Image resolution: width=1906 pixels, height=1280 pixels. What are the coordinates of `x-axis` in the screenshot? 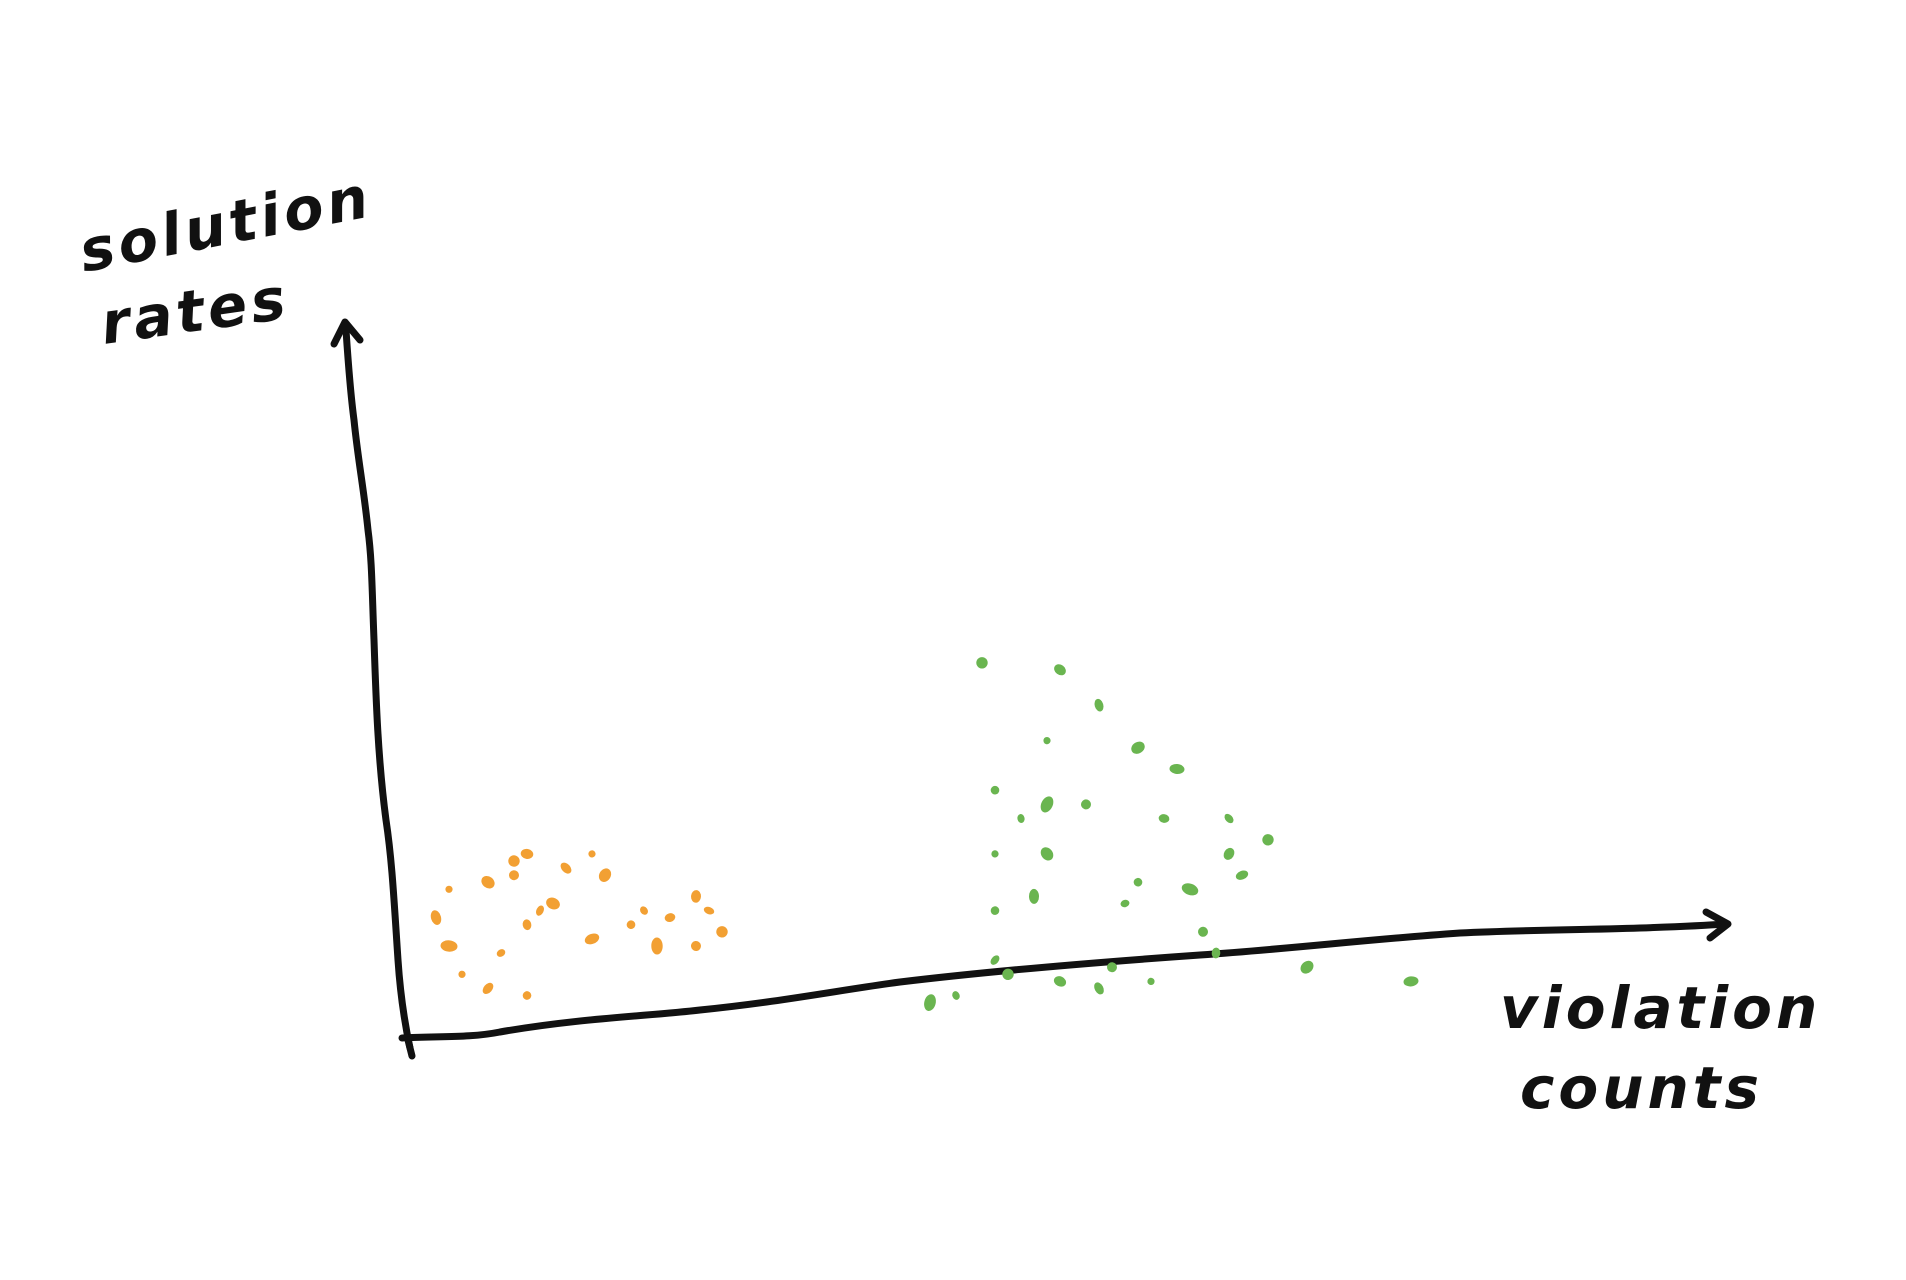 It's located at (1065, 984).